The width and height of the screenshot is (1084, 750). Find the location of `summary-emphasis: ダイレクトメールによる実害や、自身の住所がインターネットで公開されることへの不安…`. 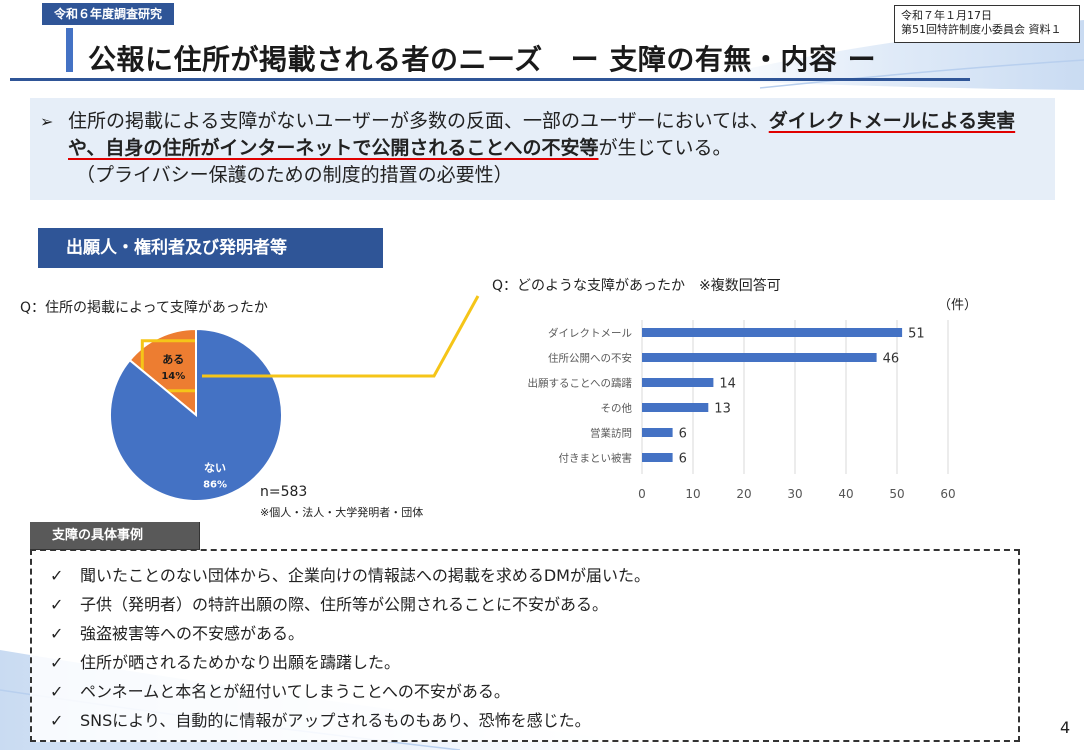

summary-emphasis: ダイレクトメールによる実害や、自身の住所がインターネットで公開されることへの不安… is located at coordinates (542, 134).